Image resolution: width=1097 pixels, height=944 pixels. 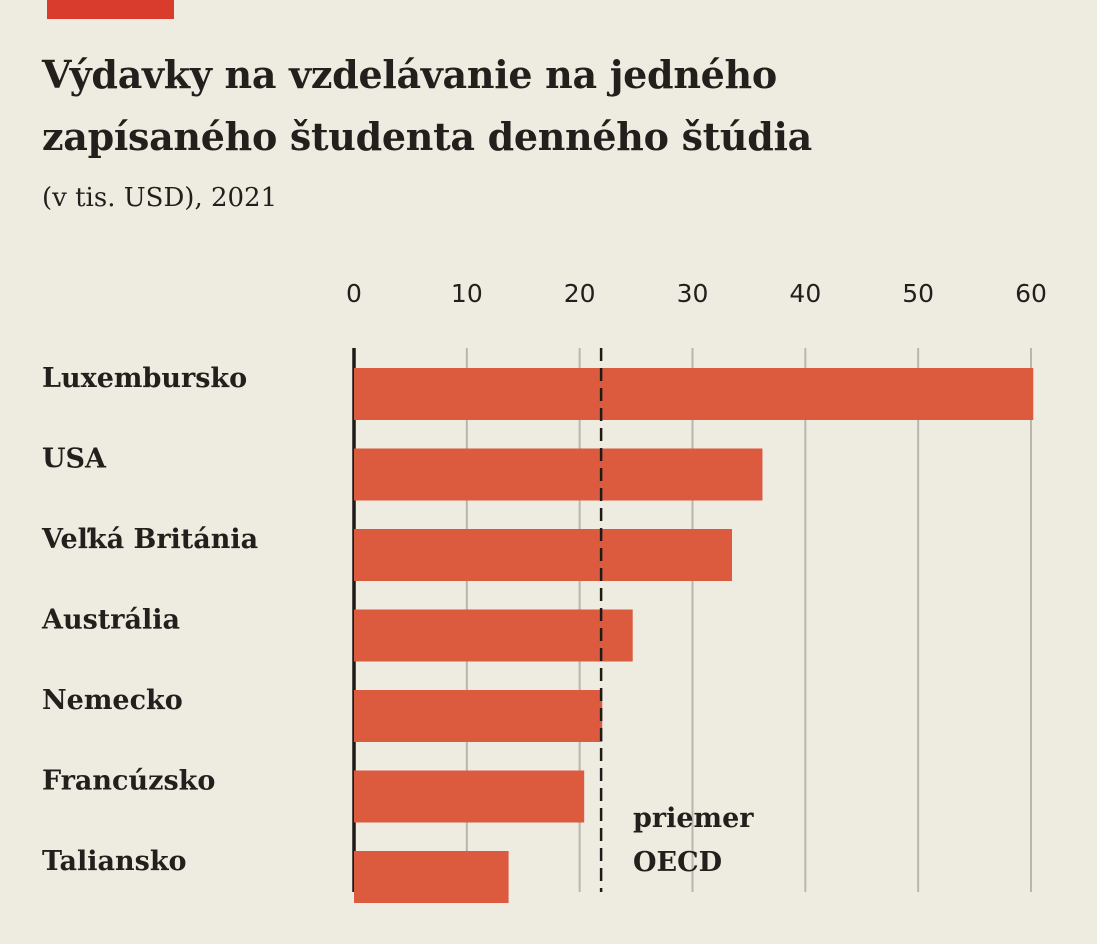 What do you see at coordinates (144, 378) in the screenshot?
I see `category-label: Luxembursko` at bounding box center [144, 378].